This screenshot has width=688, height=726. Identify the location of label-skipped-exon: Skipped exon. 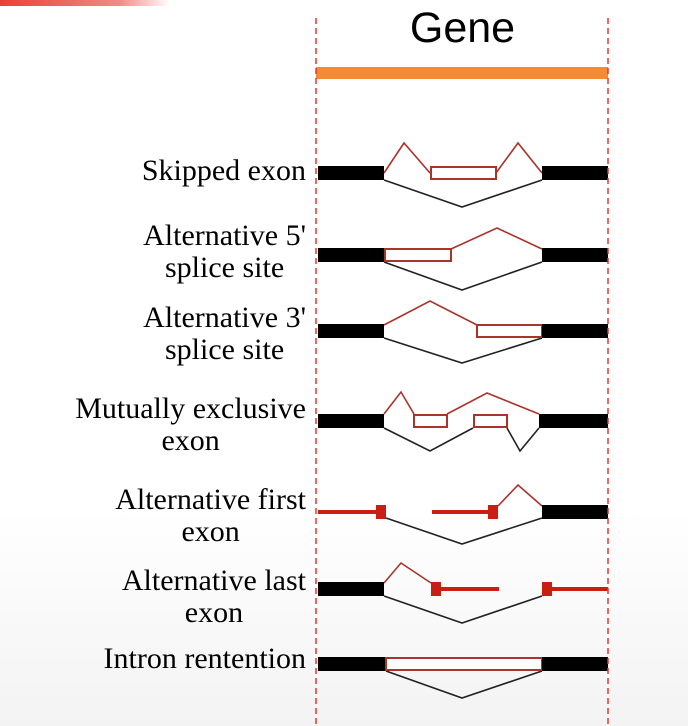
(224, 171).